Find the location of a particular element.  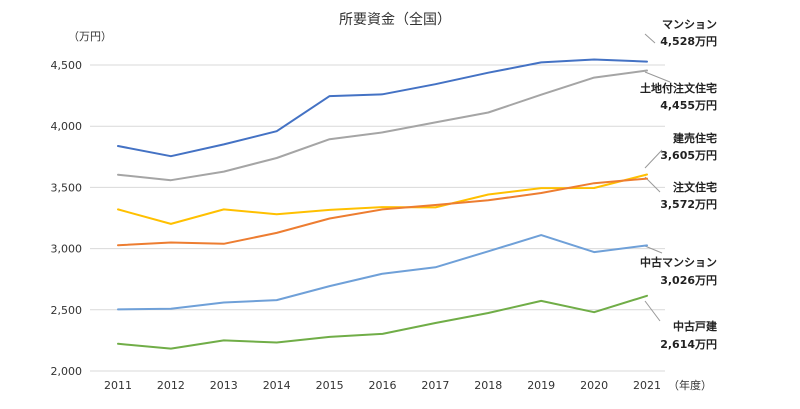

annotation-value: 3,605万円 is located at coordinates (688, 155).